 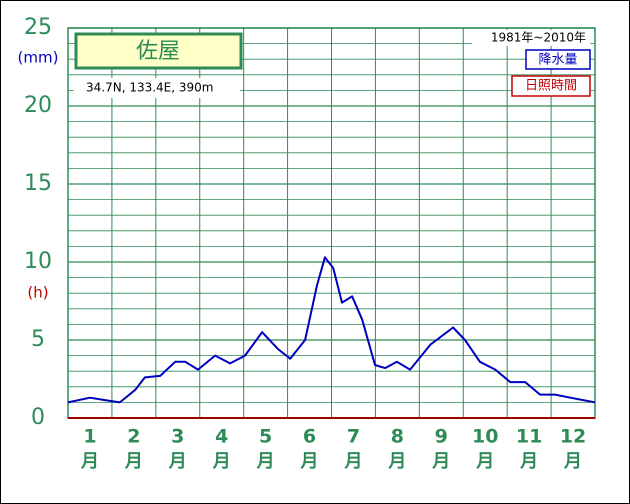 What do you see at coordinates (38, 339) in the screenshot?
I see `y-tick-label: 5` at bounding box center [38, 339].